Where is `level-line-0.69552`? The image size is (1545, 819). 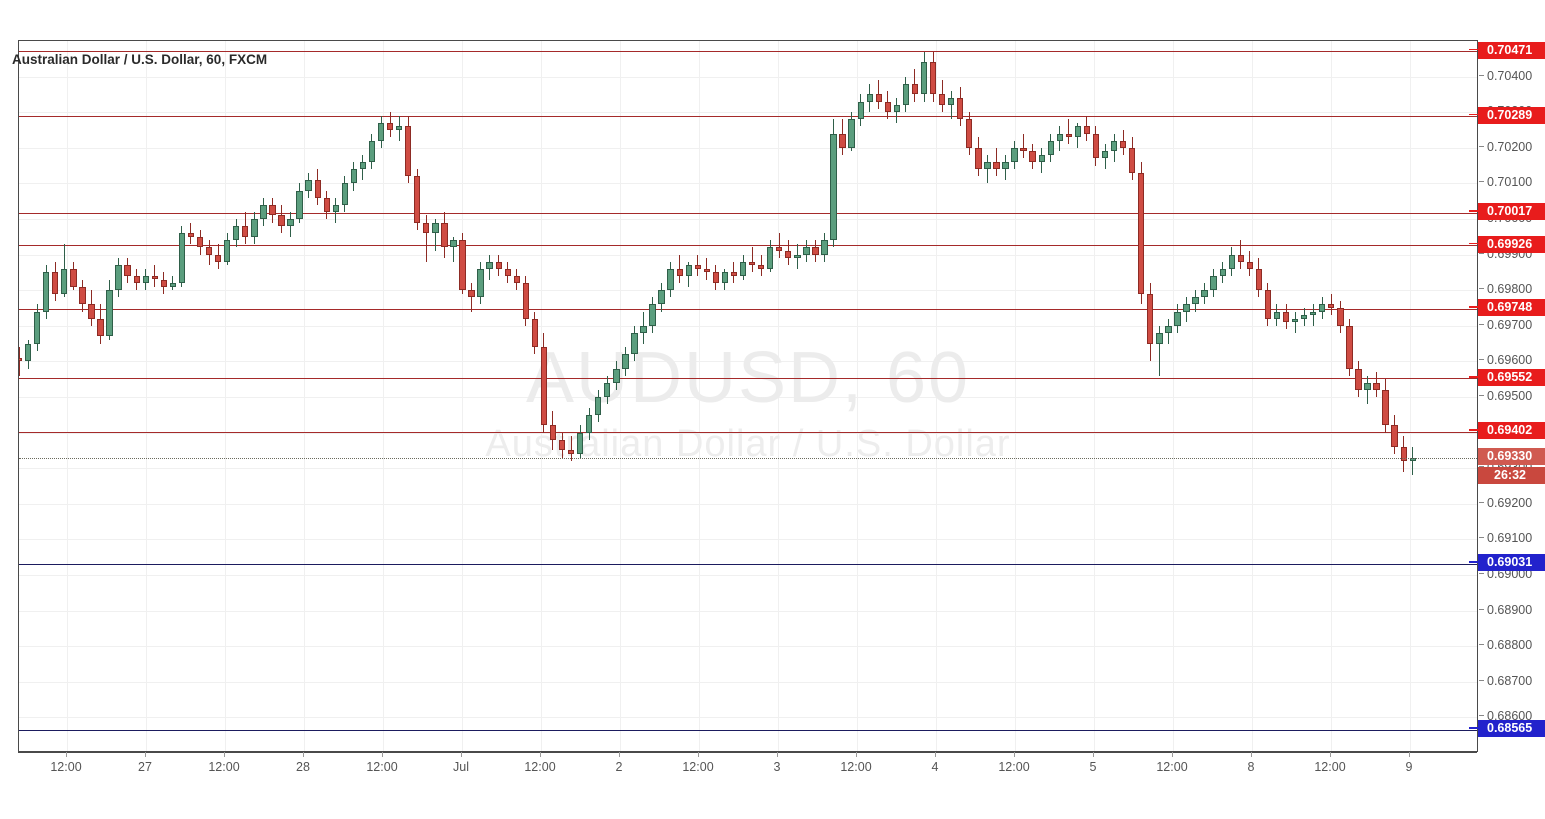 level-line-0.69552 is located at coordinates (748, 379).